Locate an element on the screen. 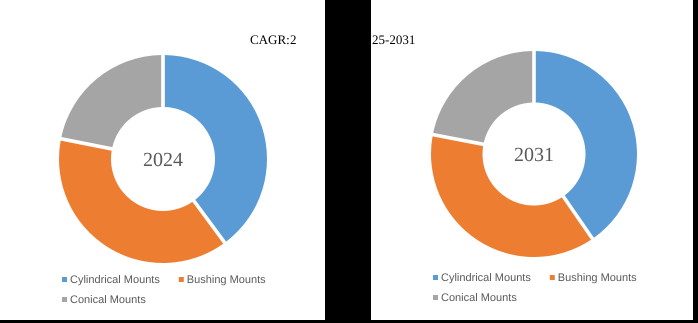  text: 2024 is located at coordinates (163, 160).